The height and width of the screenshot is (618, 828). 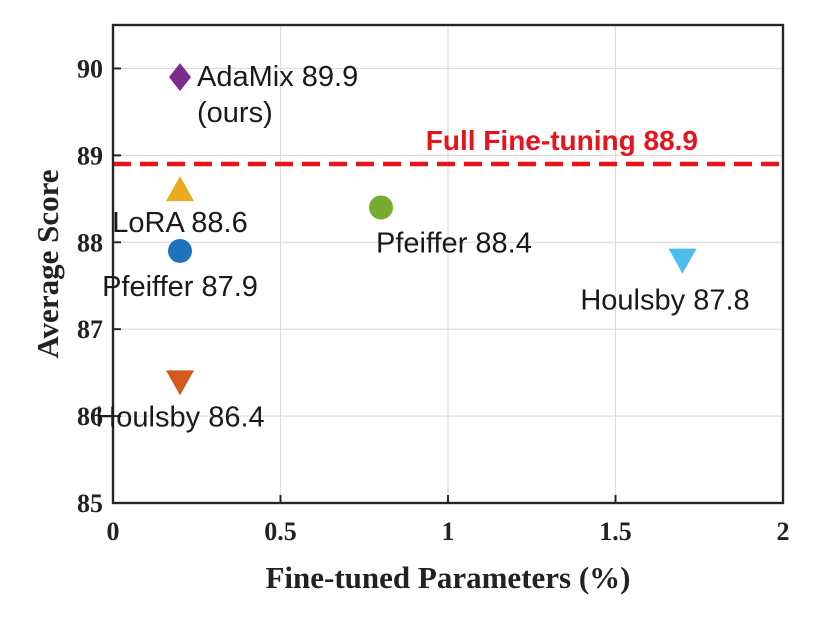 I want to click on y-axis-title: Average Score, so click(x=47, y=263).